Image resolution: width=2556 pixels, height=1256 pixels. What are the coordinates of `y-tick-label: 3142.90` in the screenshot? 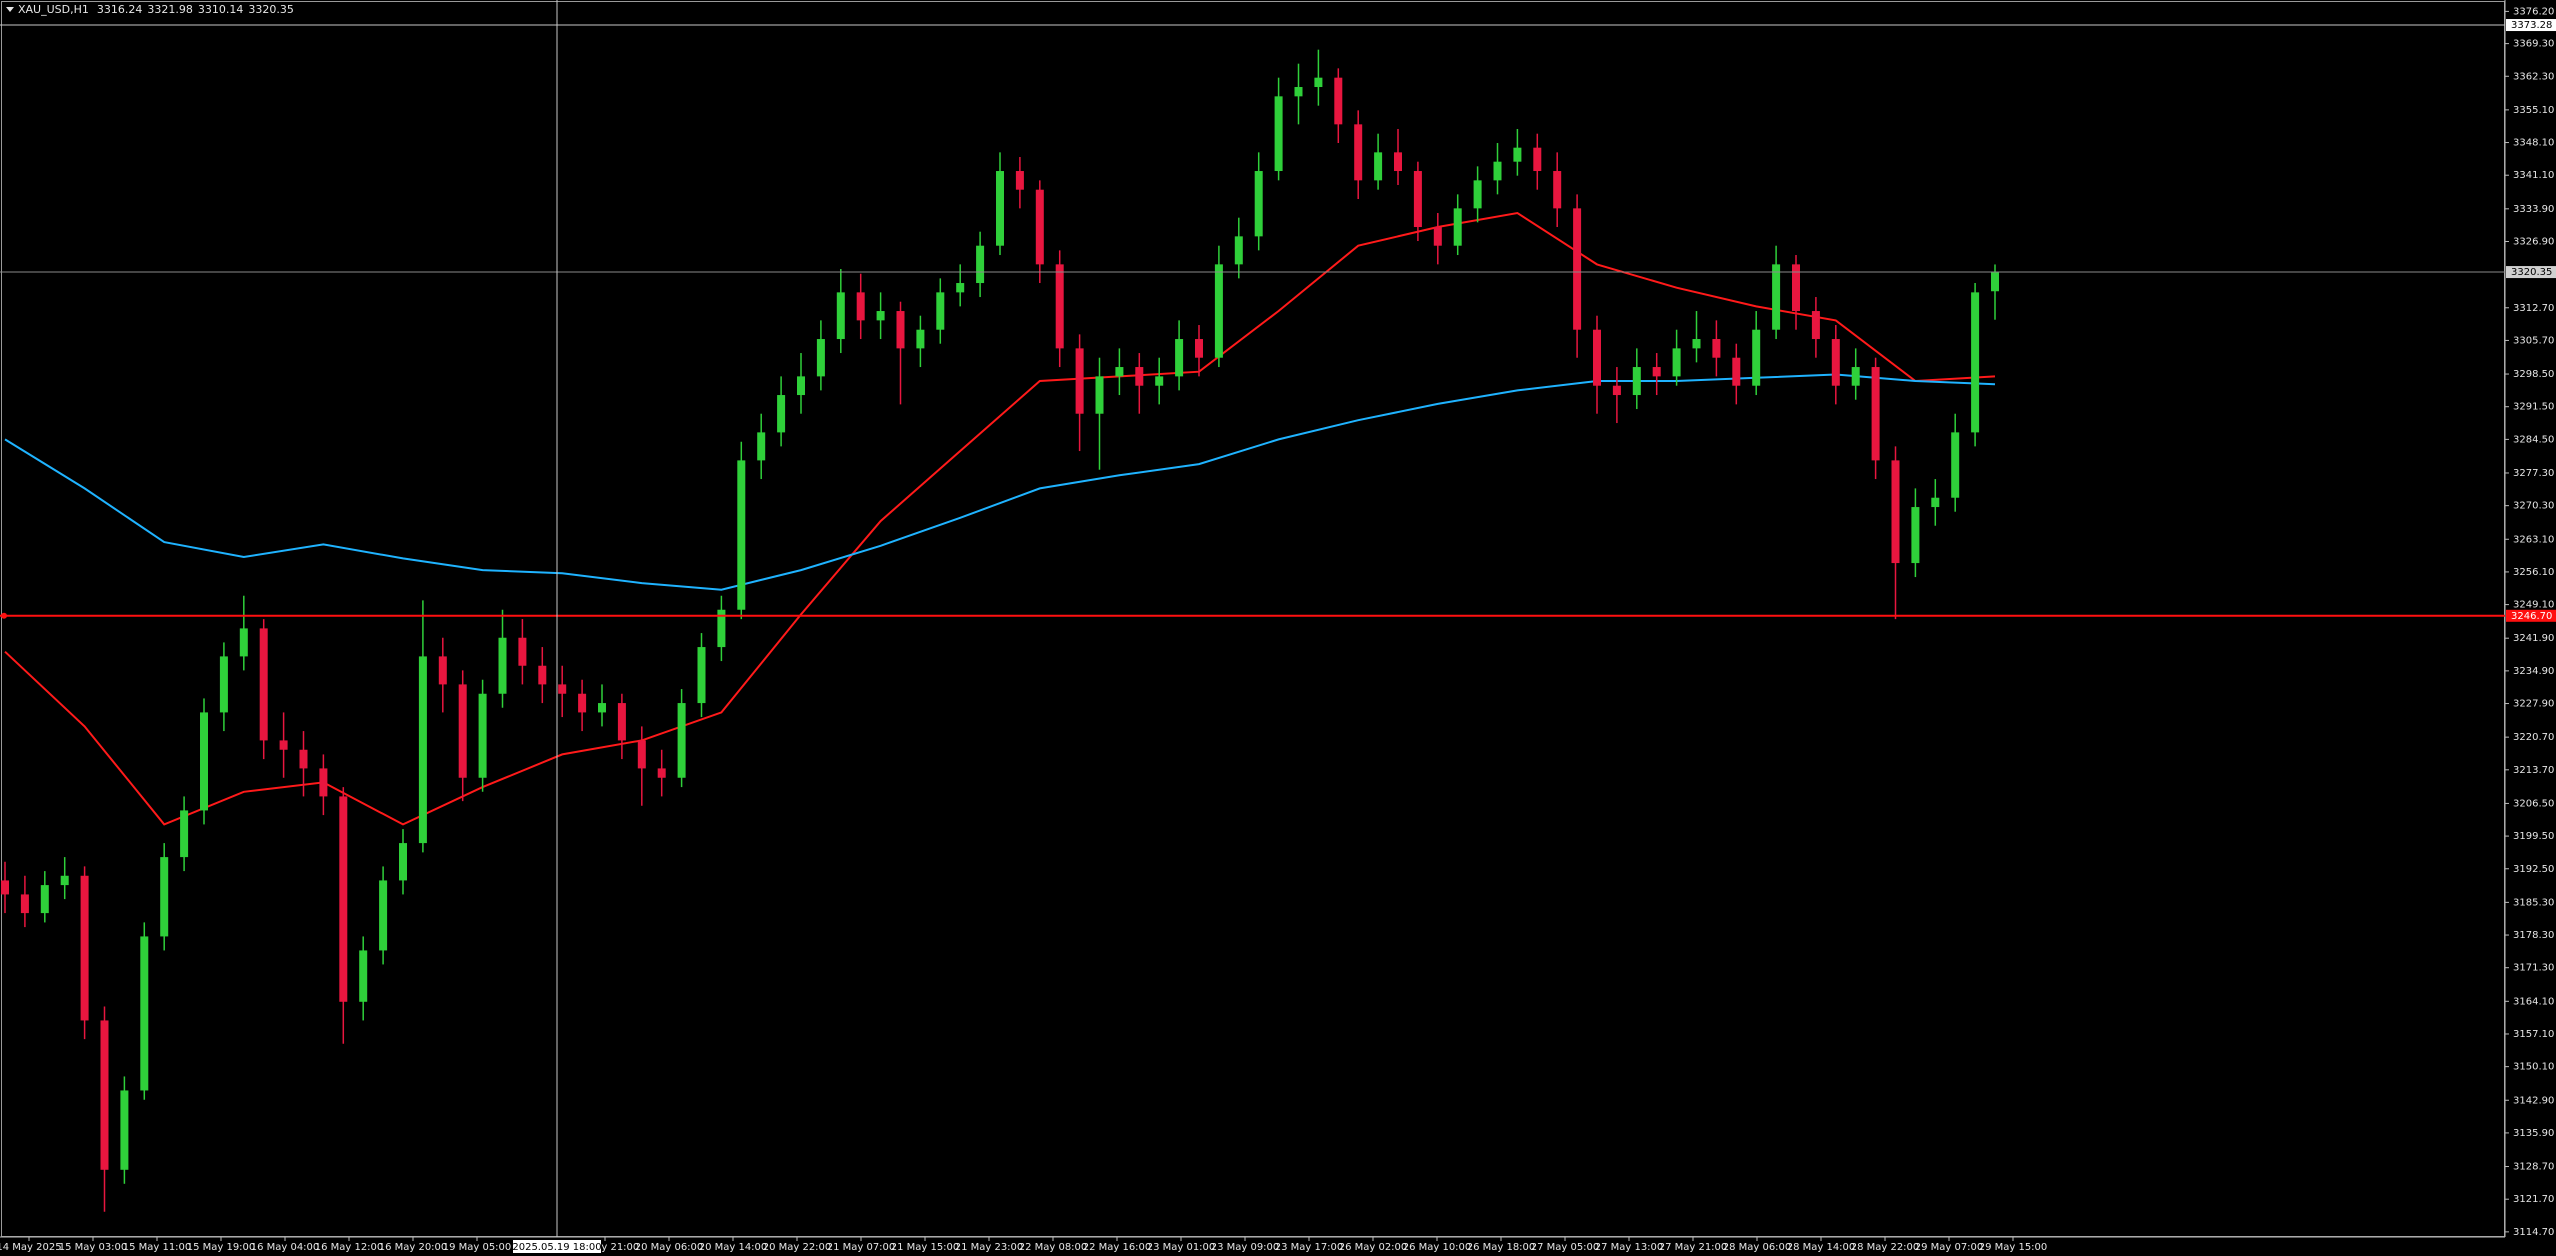 It's located at (2533, 1100).